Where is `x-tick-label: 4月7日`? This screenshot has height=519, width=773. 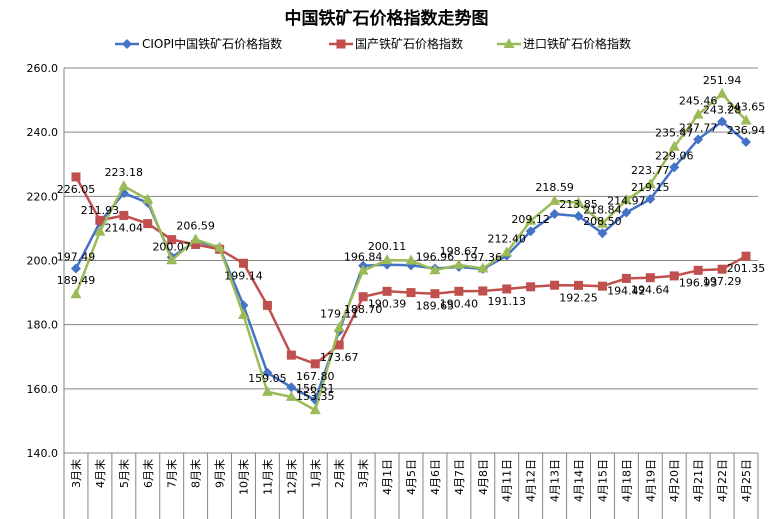
x-tick-label: 4月7日 is located at coordinates (459, 477).